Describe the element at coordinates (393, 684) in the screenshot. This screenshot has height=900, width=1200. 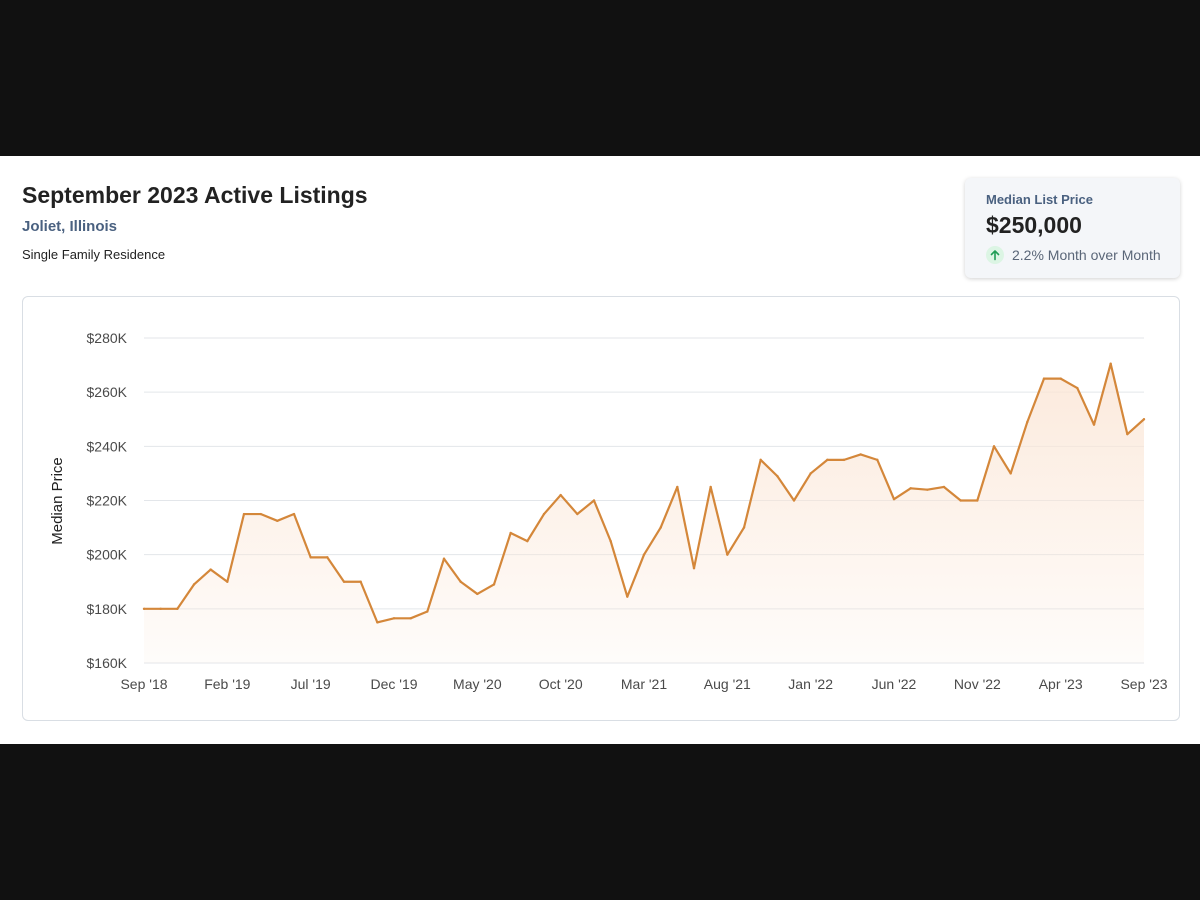
I see `x-tick-label: Dec '19` at that location.